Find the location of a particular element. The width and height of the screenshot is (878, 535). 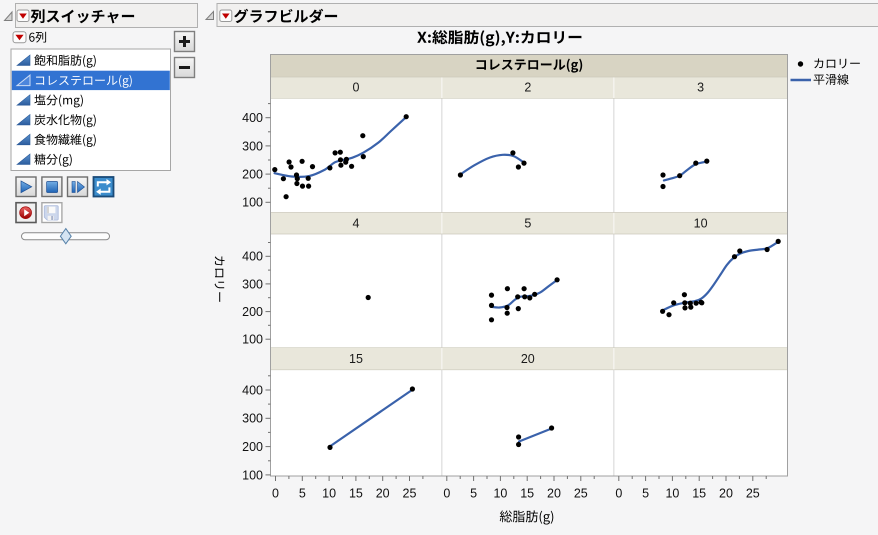

svg-text: 4 is located at coordinates (356, 224).